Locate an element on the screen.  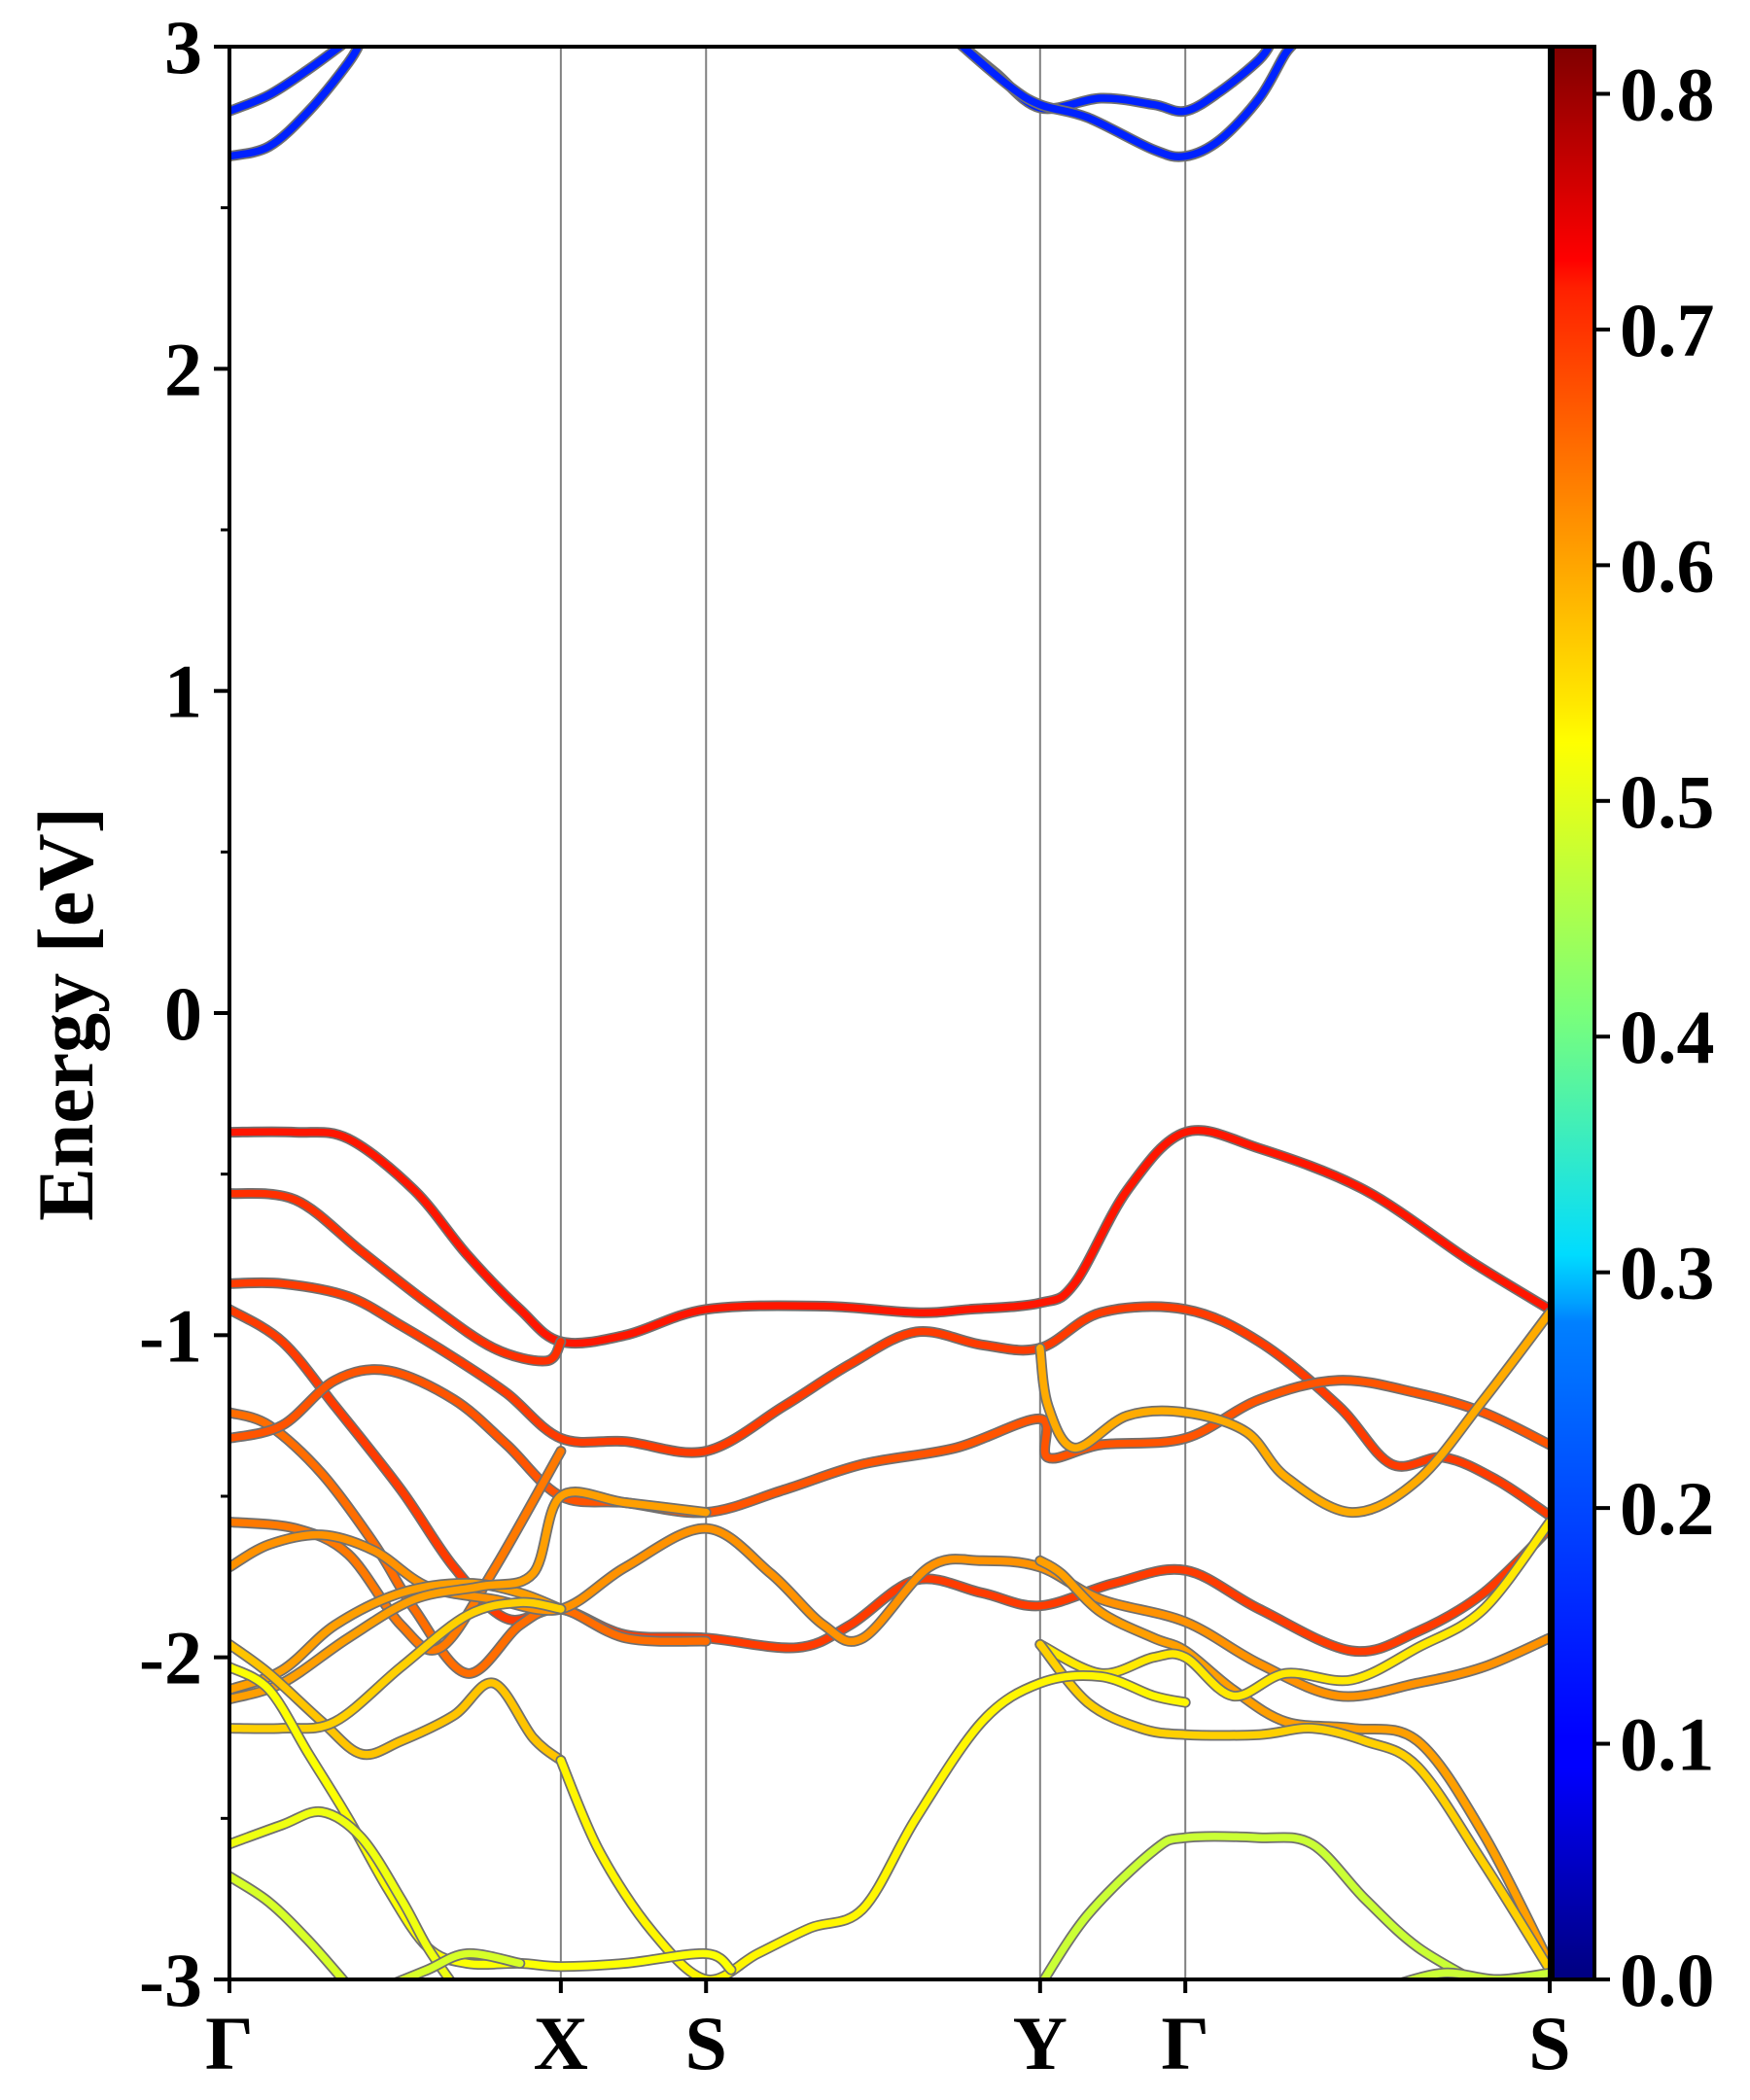
y-tick-label: 3 is located at coordinates (183, 47).